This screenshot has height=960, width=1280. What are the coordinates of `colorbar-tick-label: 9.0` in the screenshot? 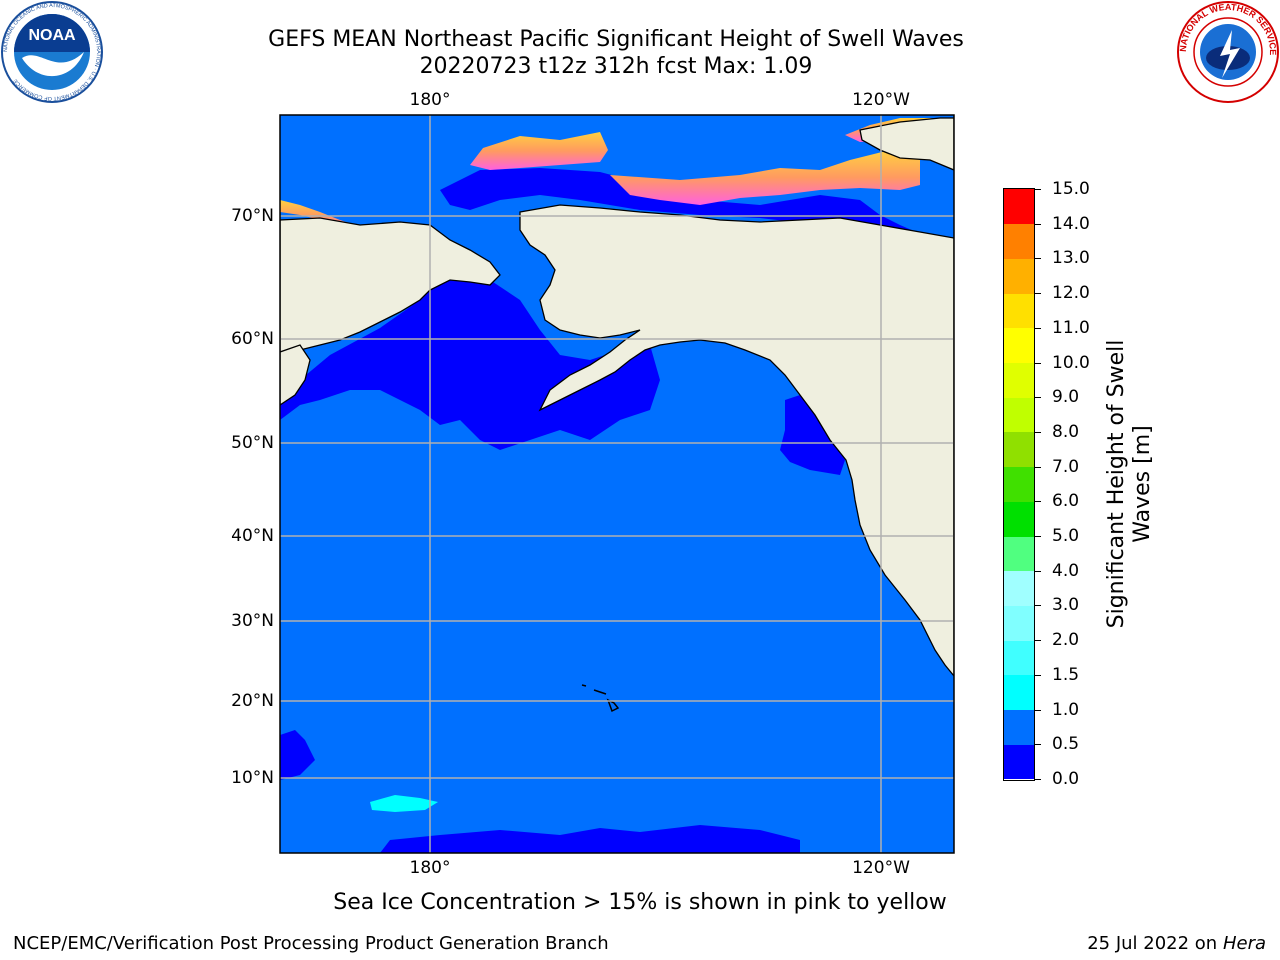 It's located at (1066, 397).